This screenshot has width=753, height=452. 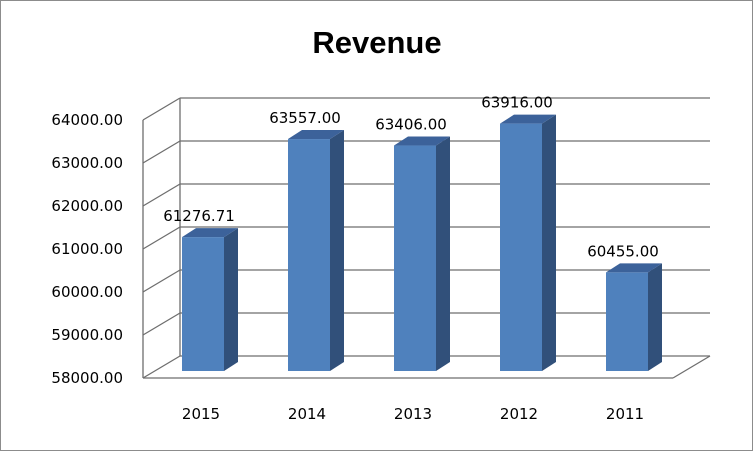 I want to click on y-tick-label: 64000.00, so click(x=87, y=120).